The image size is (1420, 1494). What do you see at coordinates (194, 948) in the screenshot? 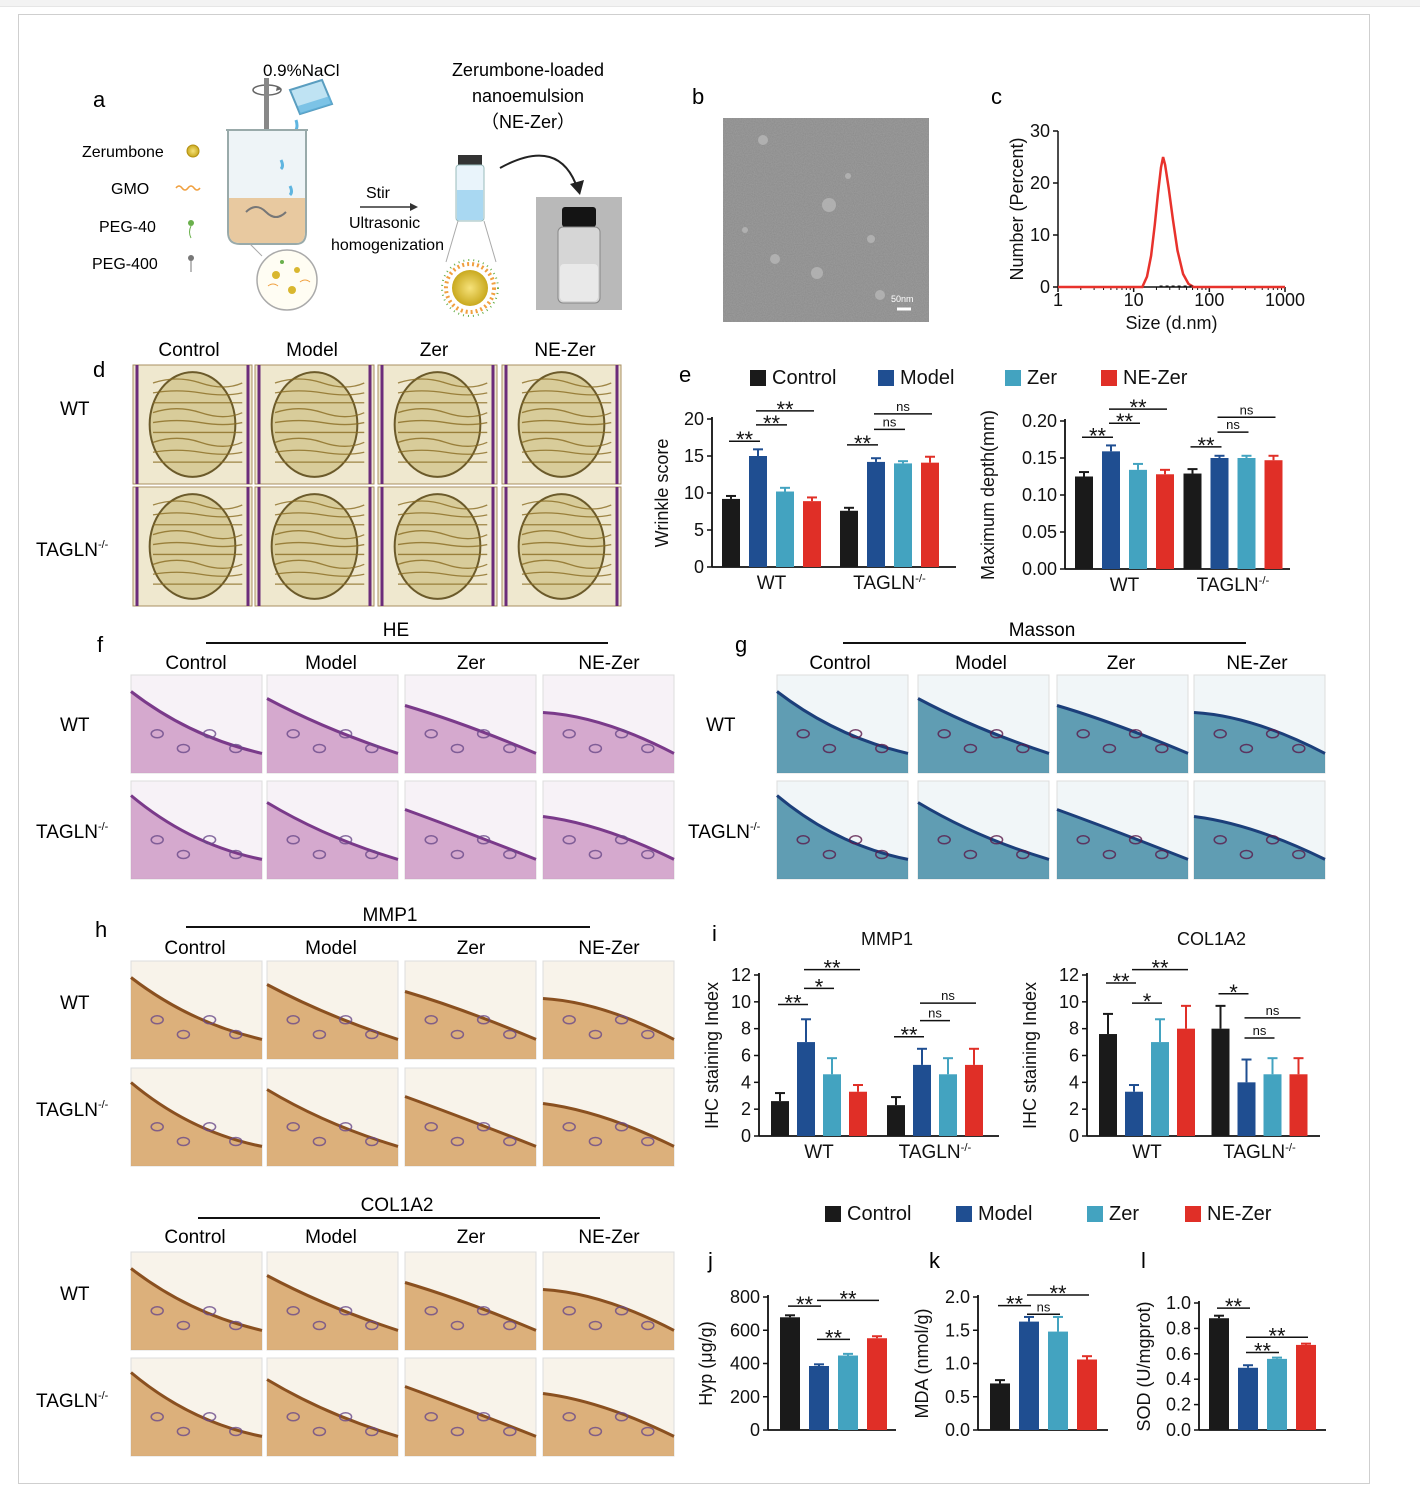
I see `column-label: Control` at bounding box center [194, 948].